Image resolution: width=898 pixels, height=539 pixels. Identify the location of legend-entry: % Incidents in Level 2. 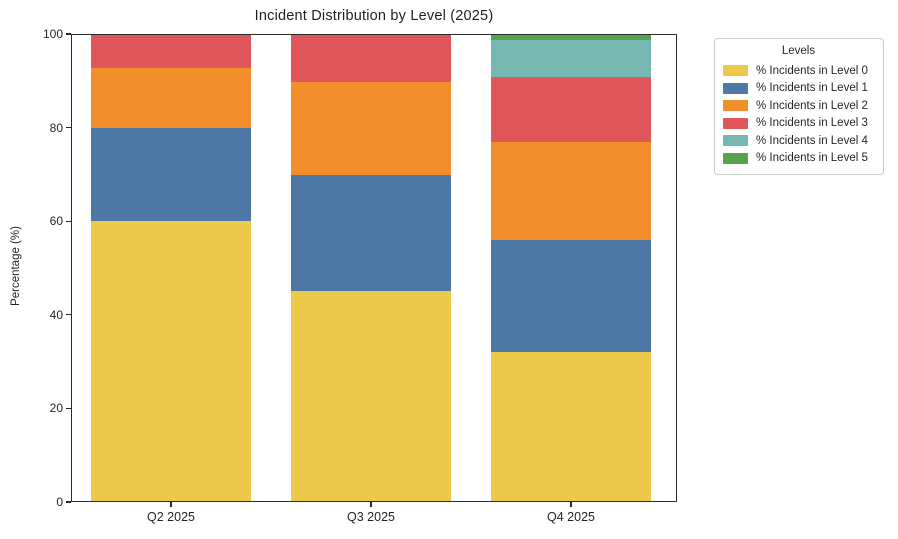
(798, 106).